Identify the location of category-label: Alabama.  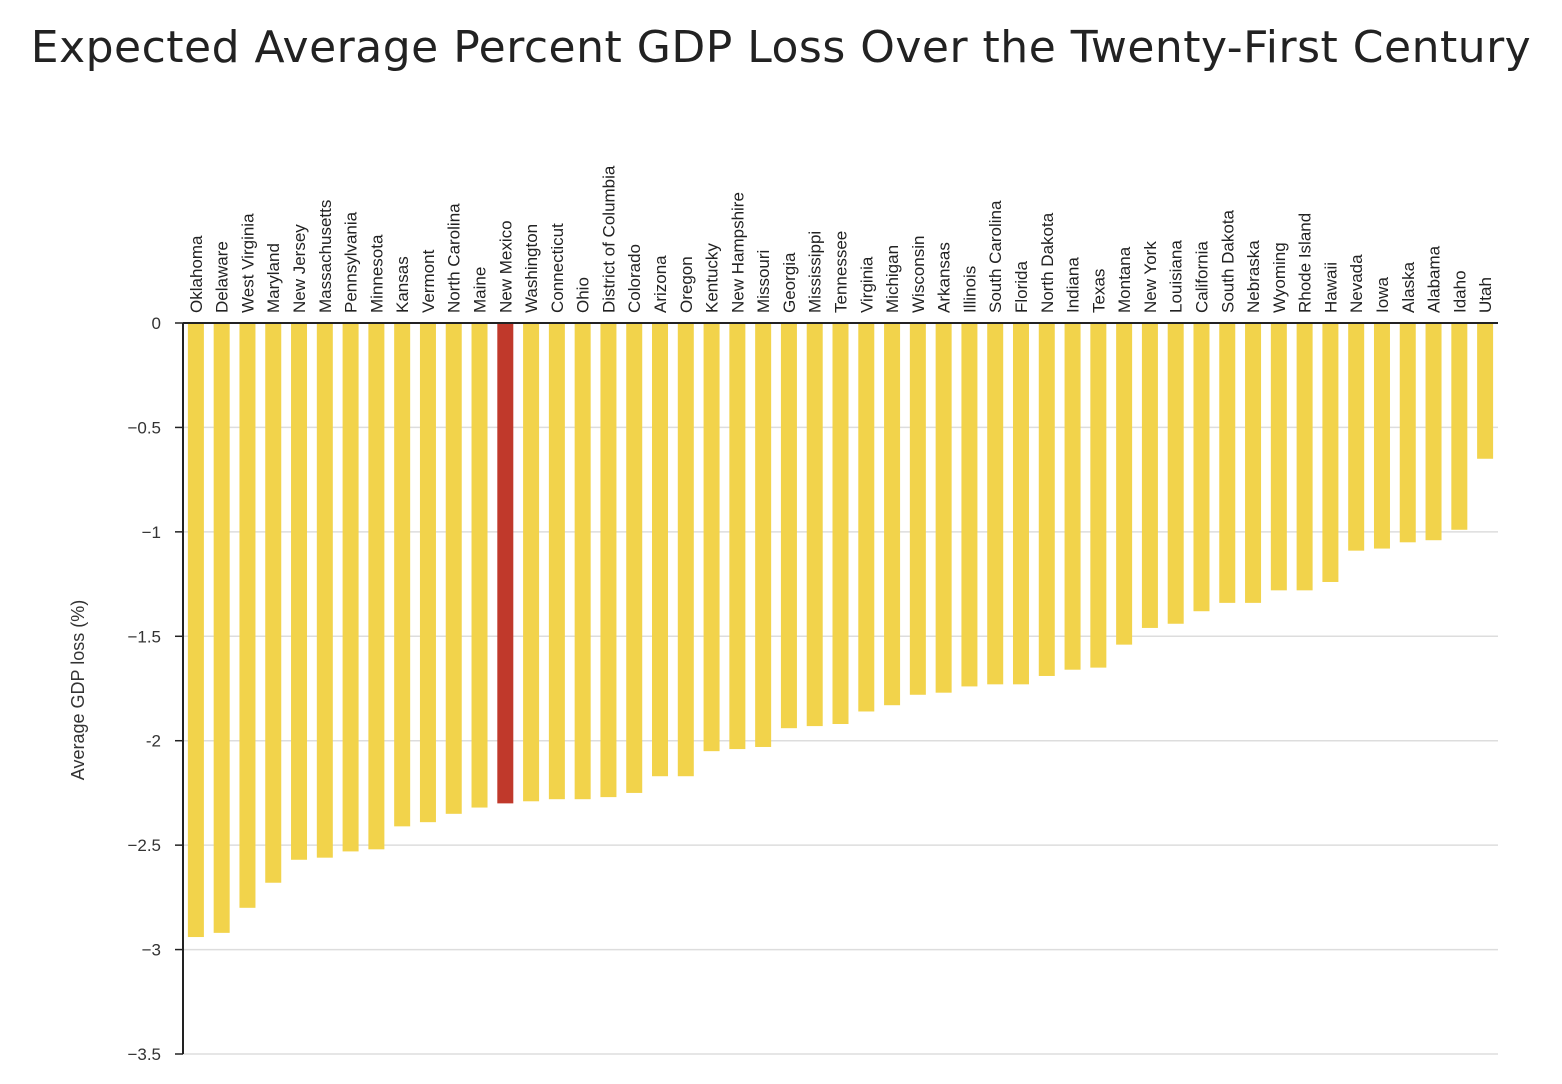
(1434, 279).